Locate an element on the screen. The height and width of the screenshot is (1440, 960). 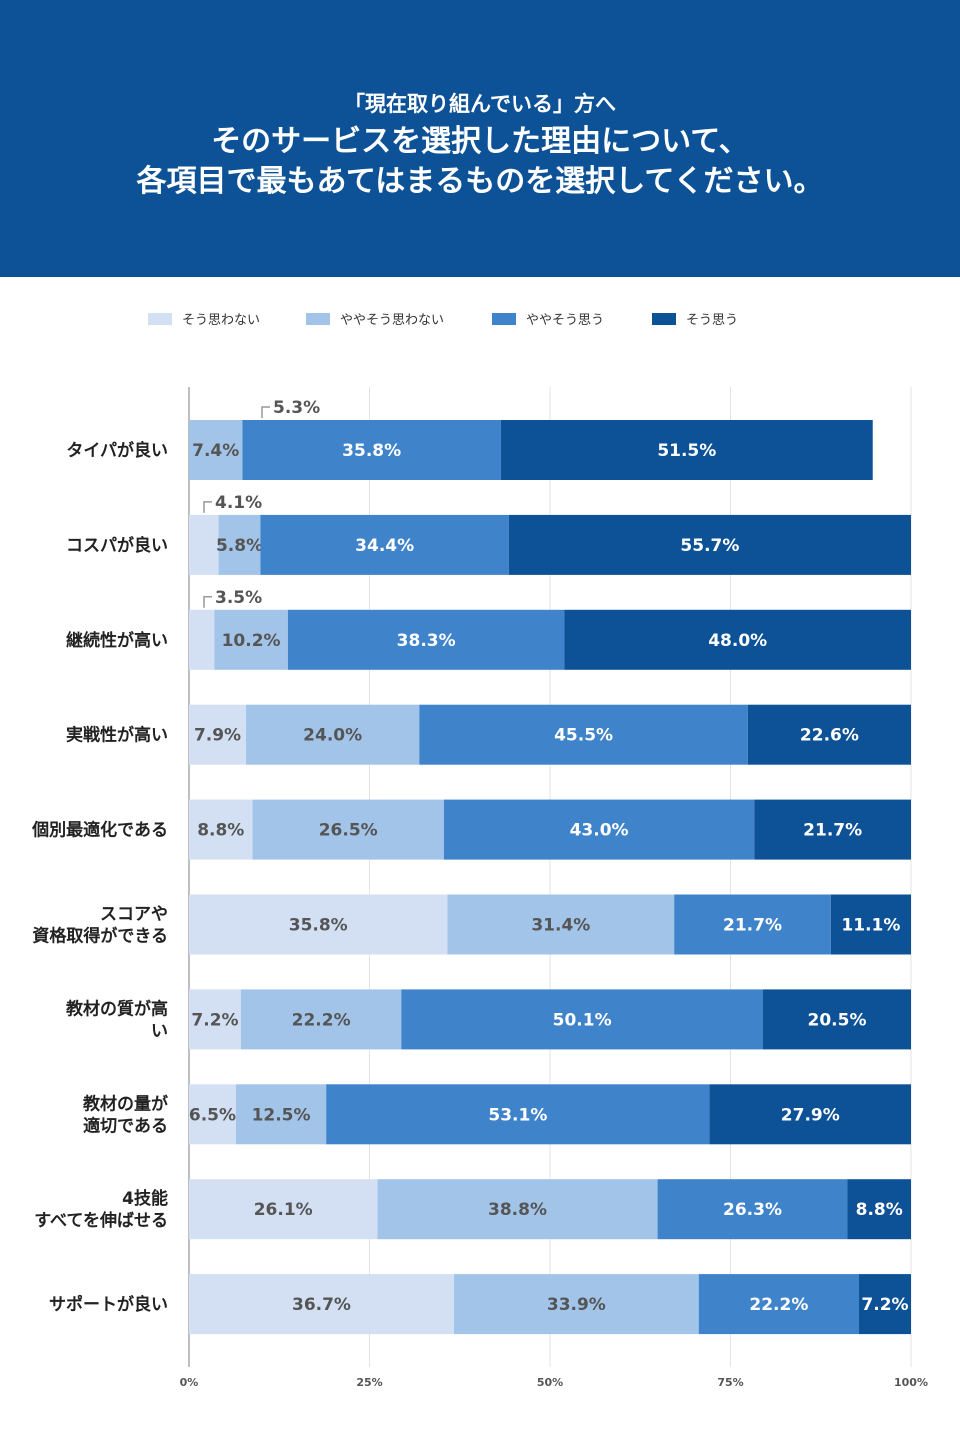
category-label: い is located at coordinates (159, 1031).